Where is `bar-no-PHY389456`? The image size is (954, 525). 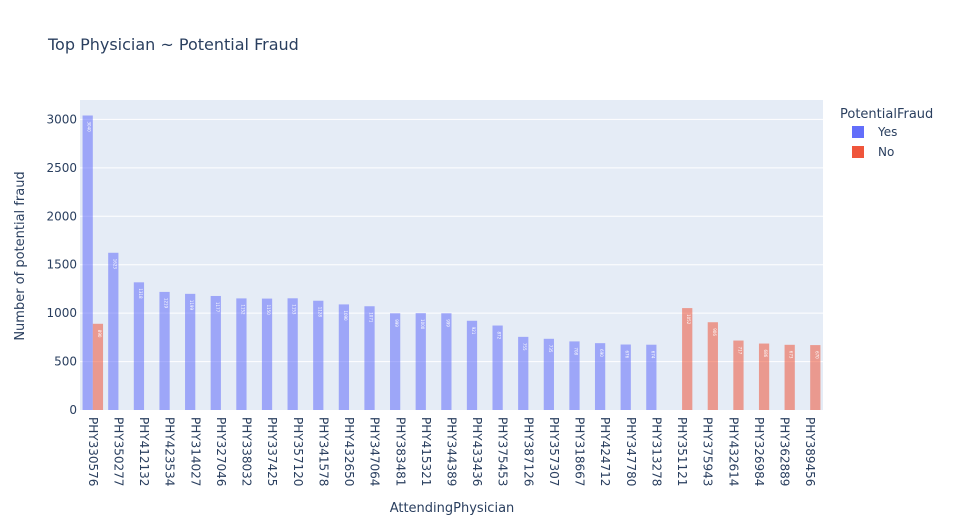
bar-no-PHY389456 is located at coordinates (815, 377).